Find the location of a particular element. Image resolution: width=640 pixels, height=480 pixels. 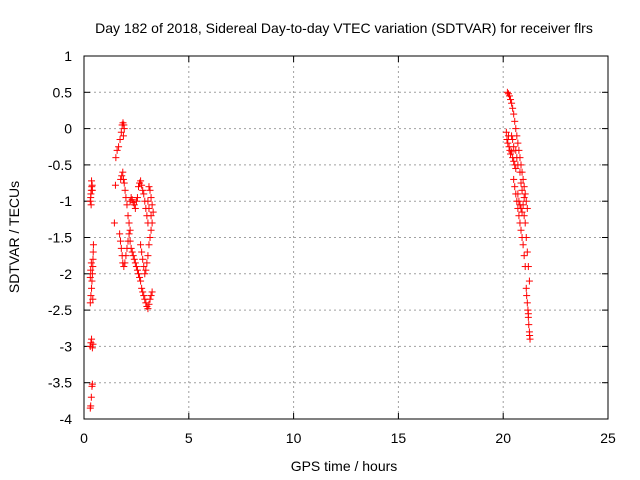

y-tick-label: -1.5 is located at coordinates (60, 238).